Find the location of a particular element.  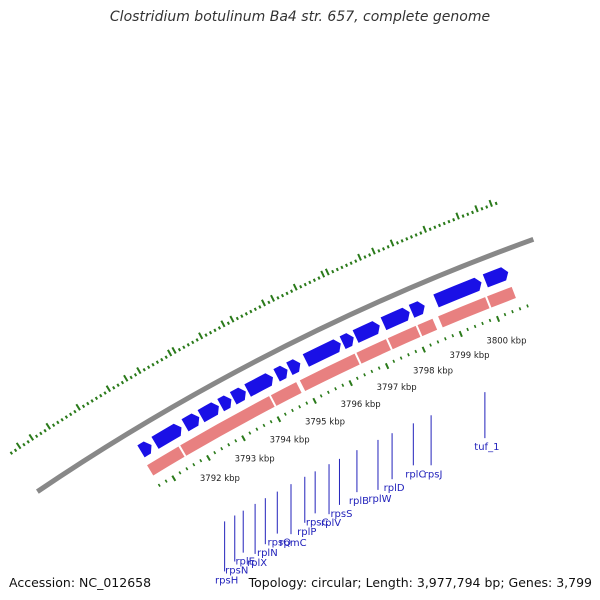

scale-tick-label: 3794 kbp is located at coordinates (290, 441).